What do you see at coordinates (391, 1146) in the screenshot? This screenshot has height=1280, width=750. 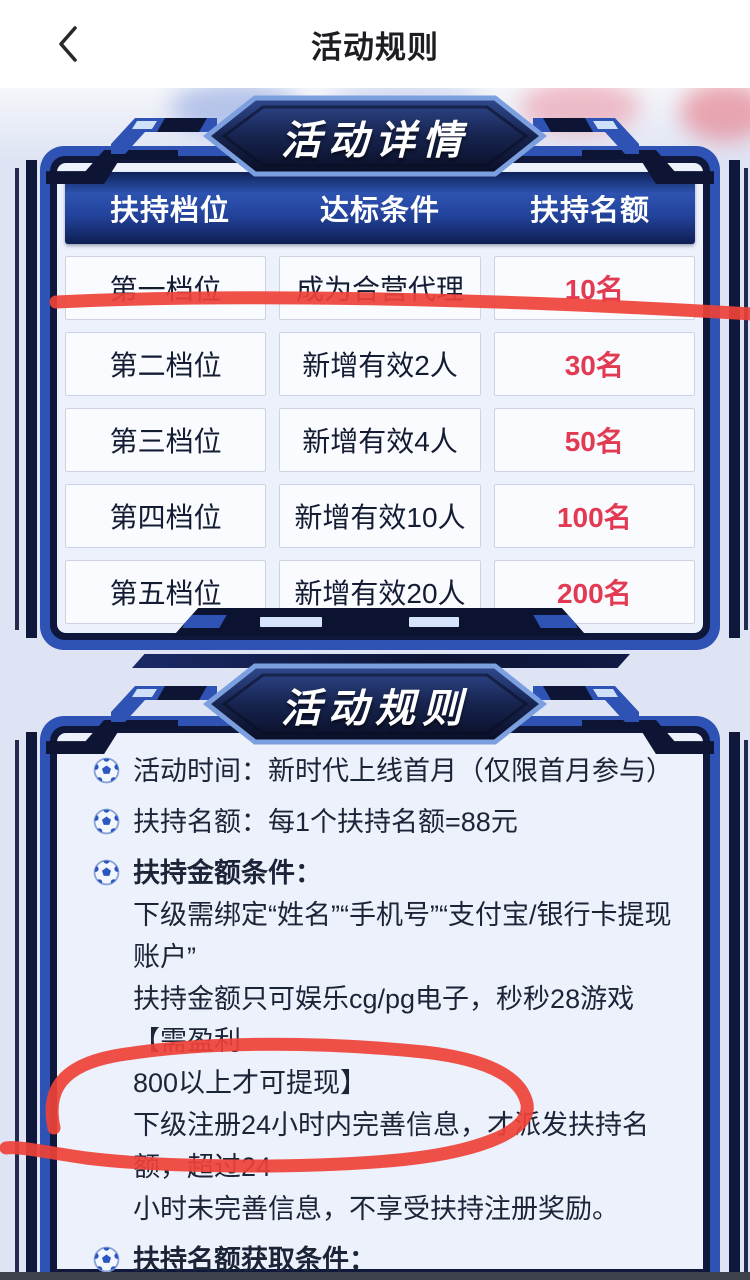 I see `rule-line: 下级注册24小时内完善信息，才派发扶持名额，超过24` at bounding box center [391, 1146].